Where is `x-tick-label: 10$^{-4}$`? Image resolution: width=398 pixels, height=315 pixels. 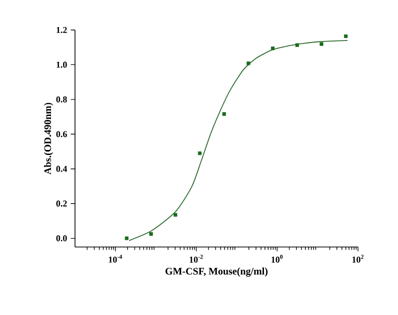 x-tick-label: 10$^{-4}$ is located at coordinates (115, 258).